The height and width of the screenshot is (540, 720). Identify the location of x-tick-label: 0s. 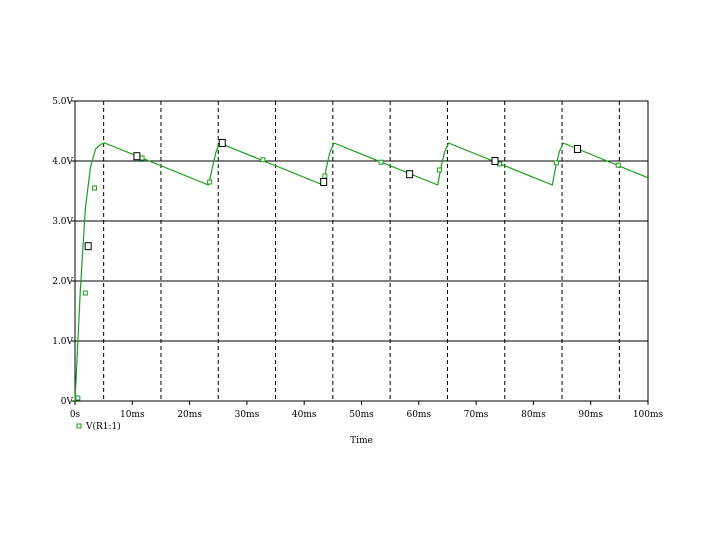
(75, 415).